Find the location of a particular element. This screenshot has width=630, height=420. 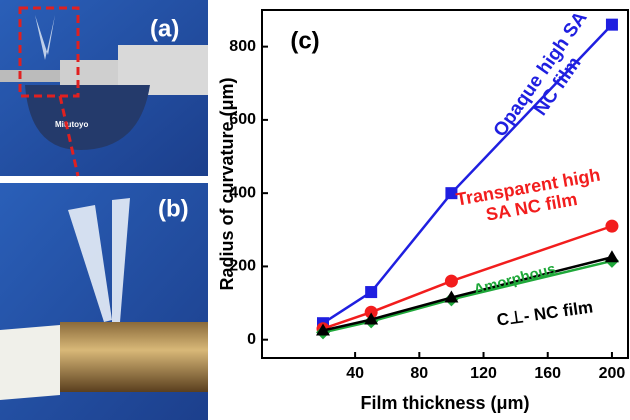

x-tick-label: 160 is located at coordinates (547, 373).